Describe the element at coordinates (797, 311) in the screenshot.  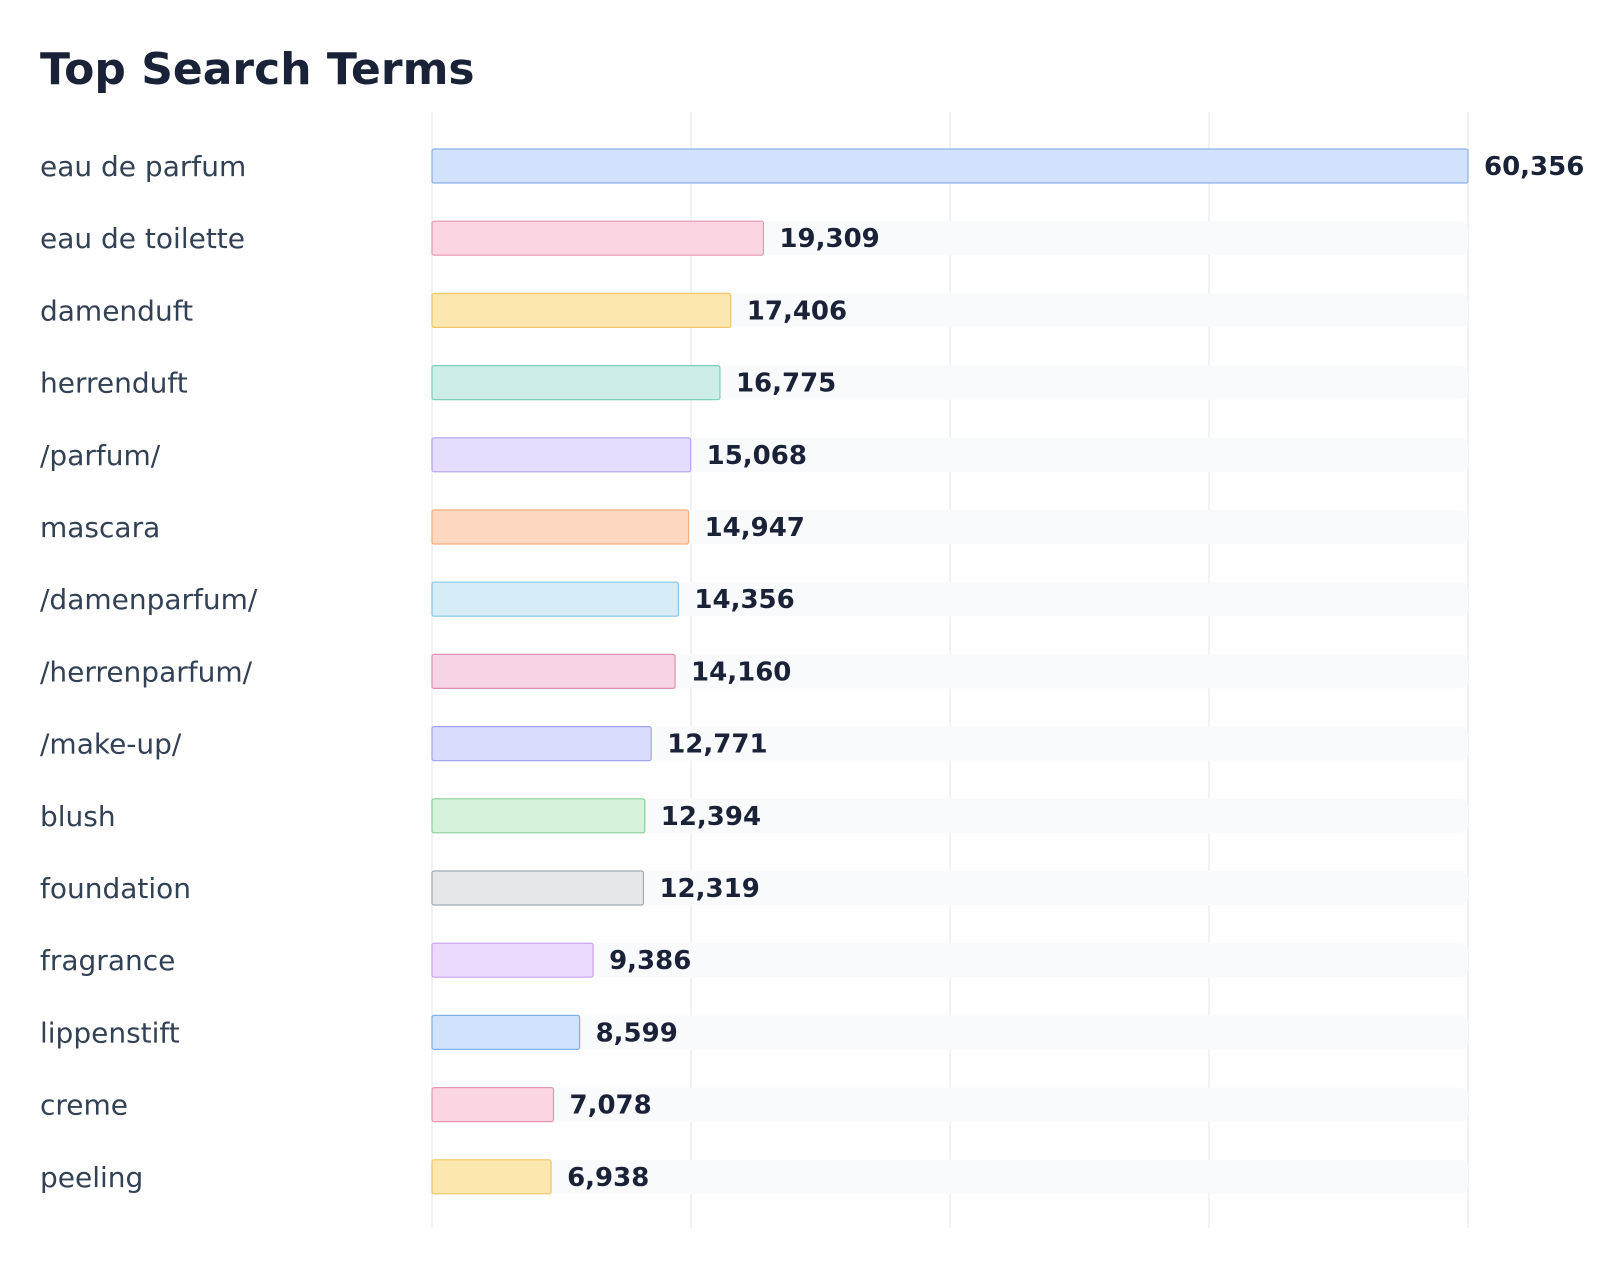
I see `value-label: 17,406` at that location.